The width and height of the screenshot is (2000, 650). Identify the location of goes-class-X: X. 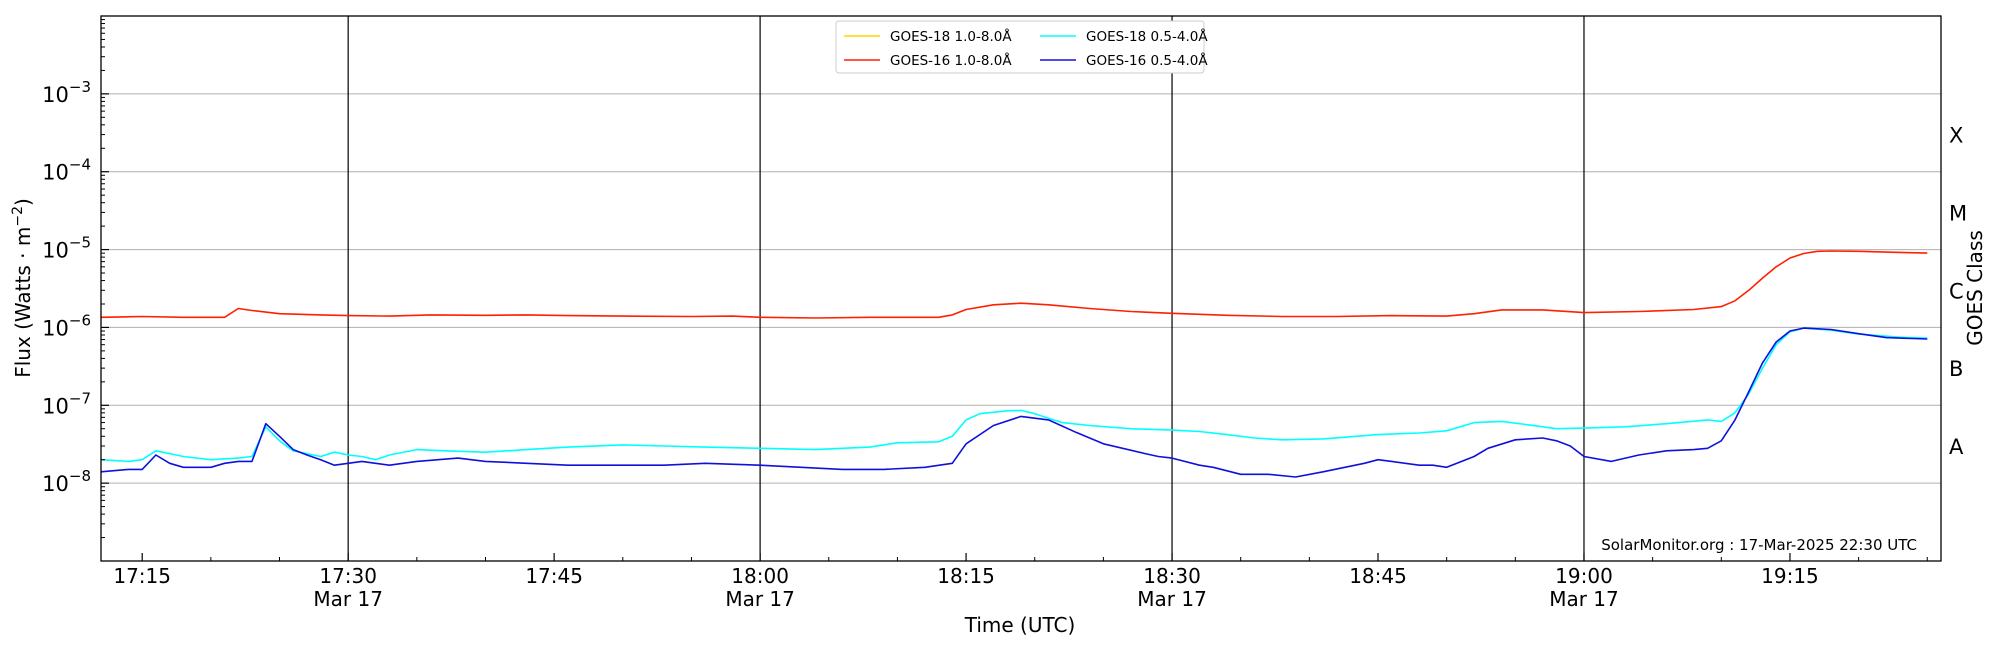
(1956, 136).